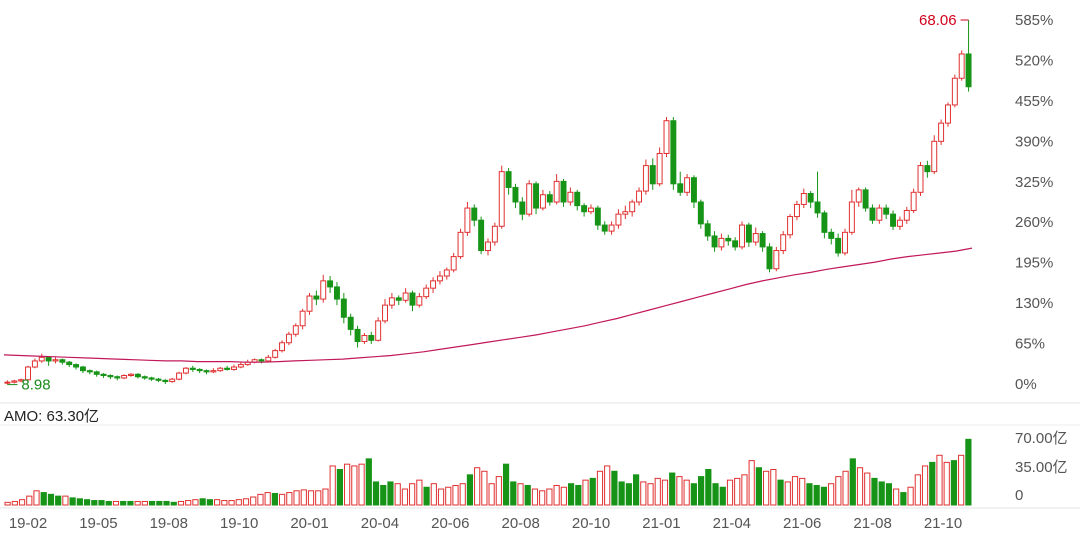 The width and height of the screenshot is (1080, 534). What do you see at coordinates (239, 523) in the screenshot?
I see `x-tick-label: 19-10` at bounding box center [239, 523].